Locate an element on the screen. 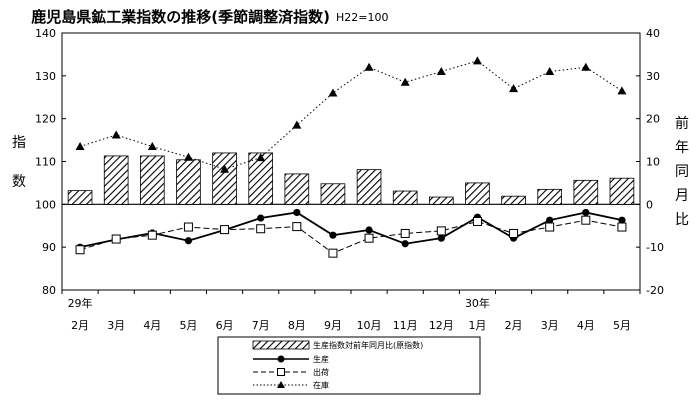 The height and width of the screenshot is (405, 700). point-filled-circle-10月 is located at coordinates (369, 230).